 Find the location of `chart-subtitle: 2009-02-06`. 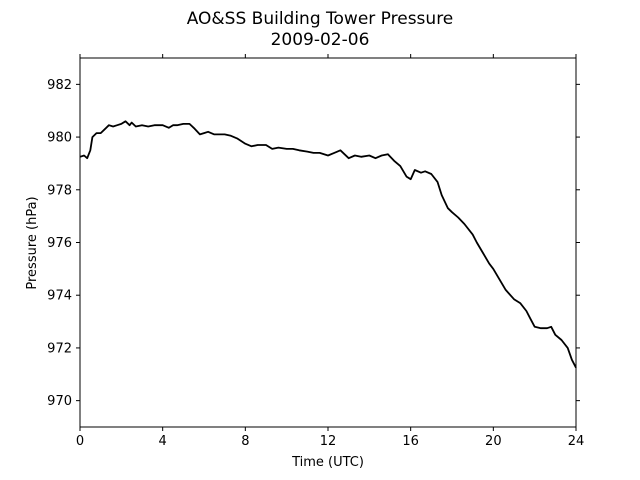

chart-subtitle: 2009-02-06 is located at coordinates (320, 40).